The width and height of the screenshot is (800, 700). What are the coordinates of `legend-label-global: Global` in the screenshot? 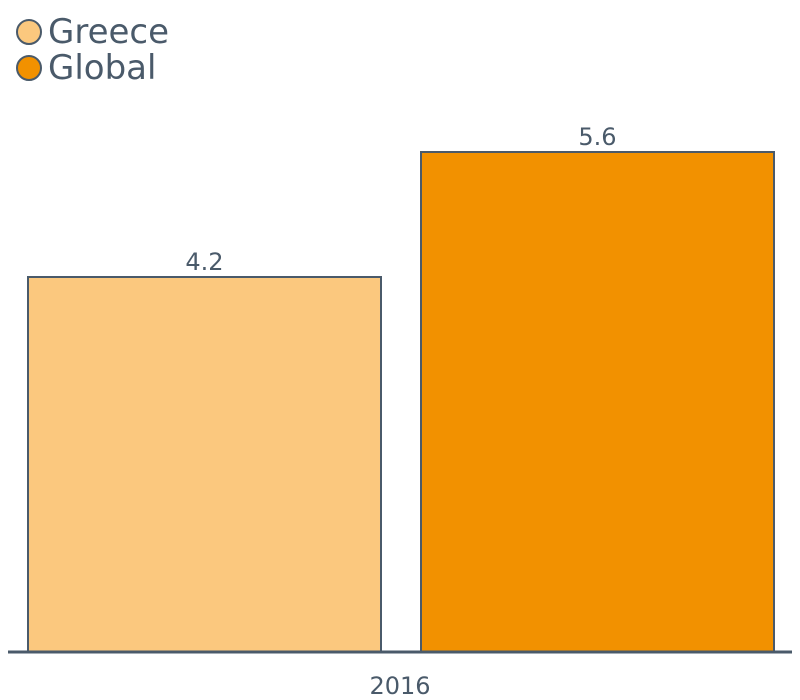 It's located at (102, 68).